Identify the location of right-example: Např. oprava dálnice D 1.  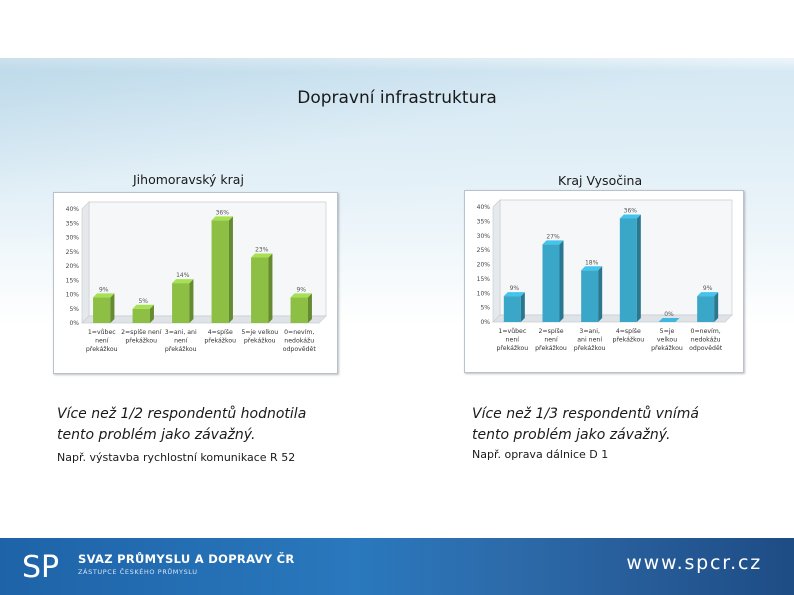
(540, 454).